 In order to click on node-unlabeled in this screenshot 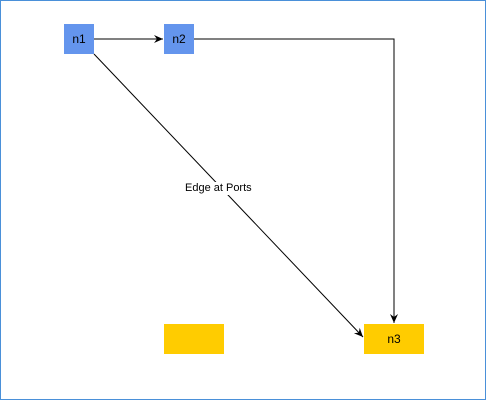, I will do `click(194, 339)`.